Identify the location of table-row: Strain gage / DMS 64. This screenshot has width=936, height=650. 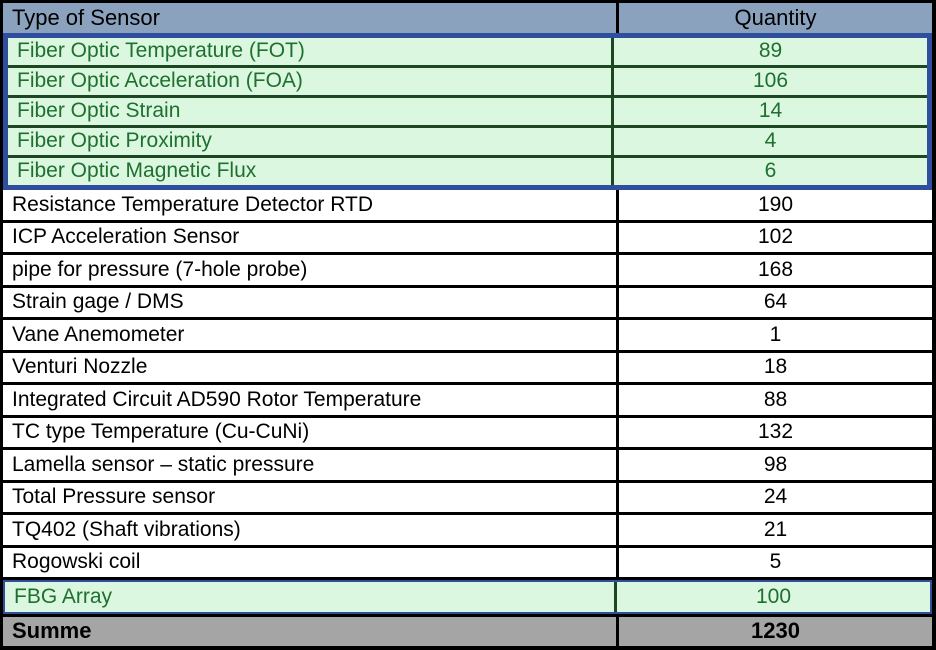
(467, 303).